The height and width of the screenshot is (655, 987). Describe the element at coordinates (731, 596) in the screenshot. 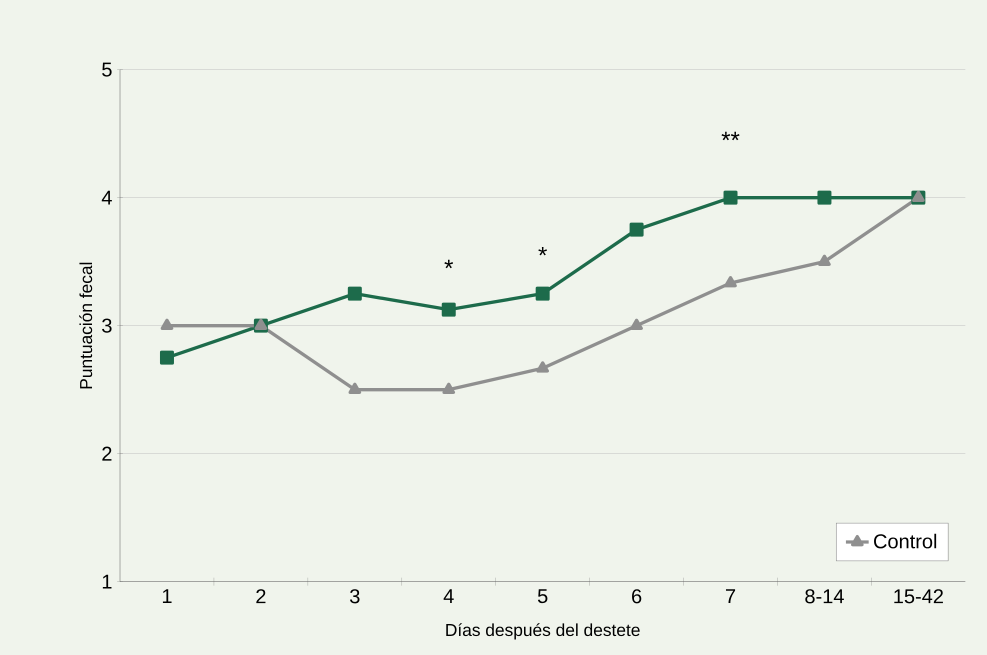

I see `x-tick-label: 7` at that location.